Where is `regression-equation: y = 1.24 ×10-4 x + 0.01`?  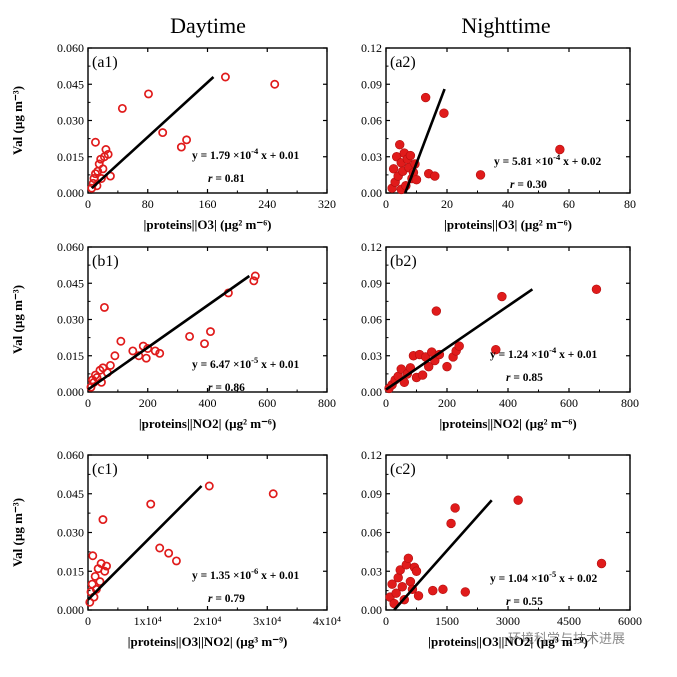 regression-equation: y = 1.24 ×10-4 x + 0.01 is located at coordinates (544, 353).